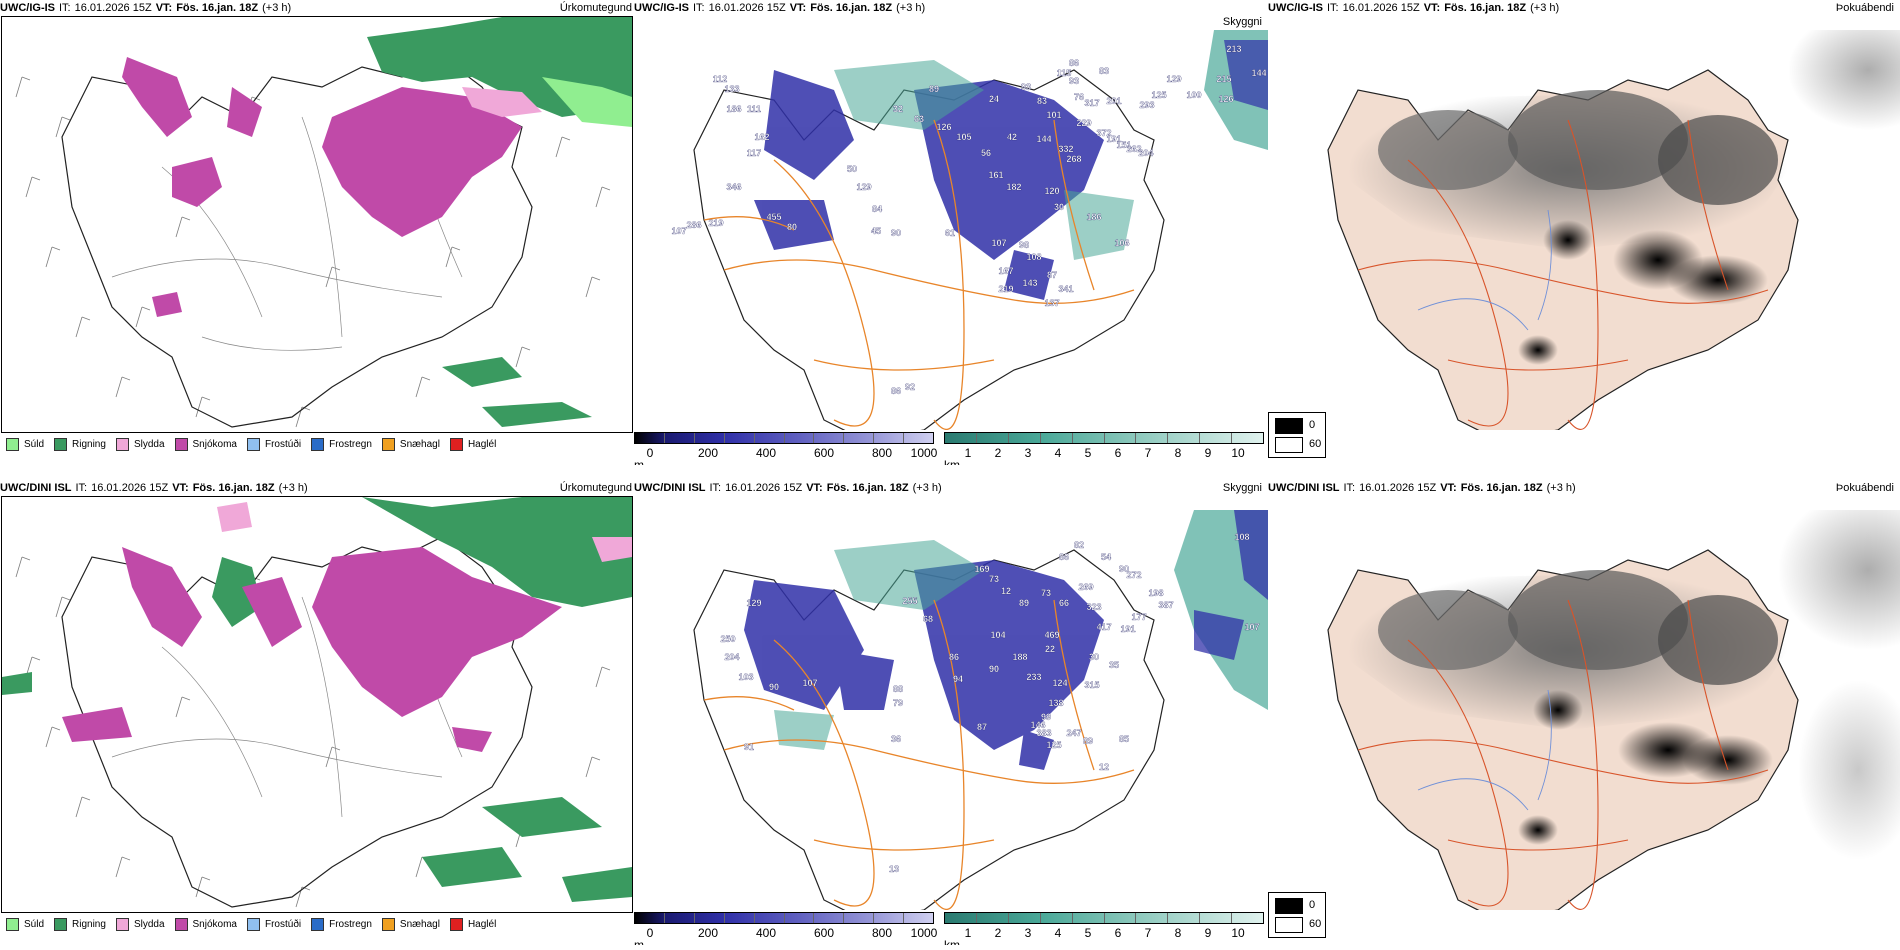 Image resolution: width=1900 pixels, height=950 pixels. What do you see at coordinates (297, 242) in the screenshot?
I see `coastline` at bounding box center [297, 242].